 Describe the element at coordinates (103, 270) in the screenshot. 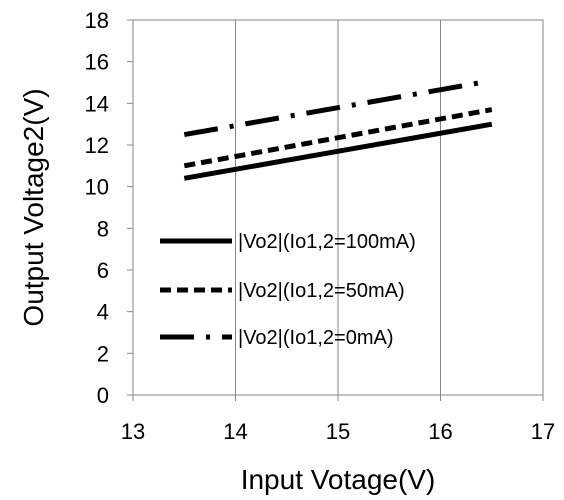

I see `y-tick-label: 6` at that location.